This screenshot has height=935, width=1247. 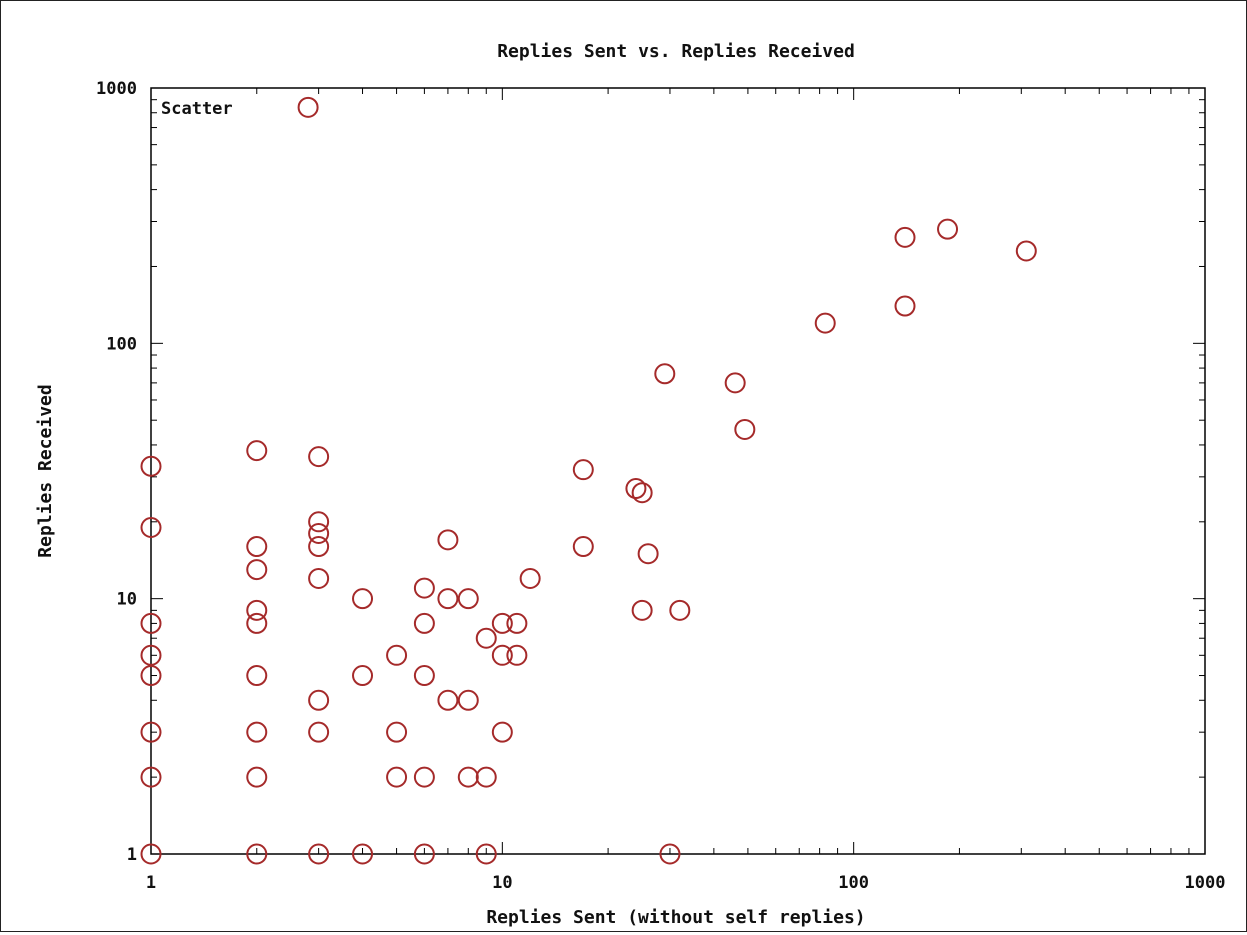 I want to click on x-tick-label: 10, so click(x=502, y=883).